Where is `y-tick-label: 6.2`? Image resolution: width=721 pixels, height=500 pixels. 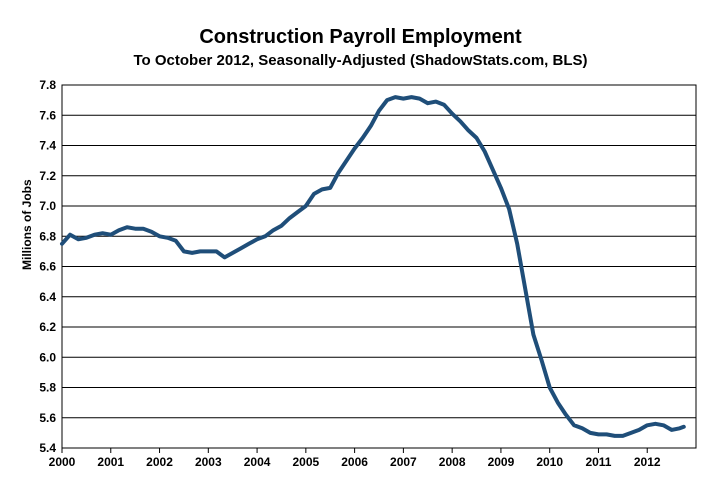 y-tick-label: 6.2 is located at coordinates (47, 327).